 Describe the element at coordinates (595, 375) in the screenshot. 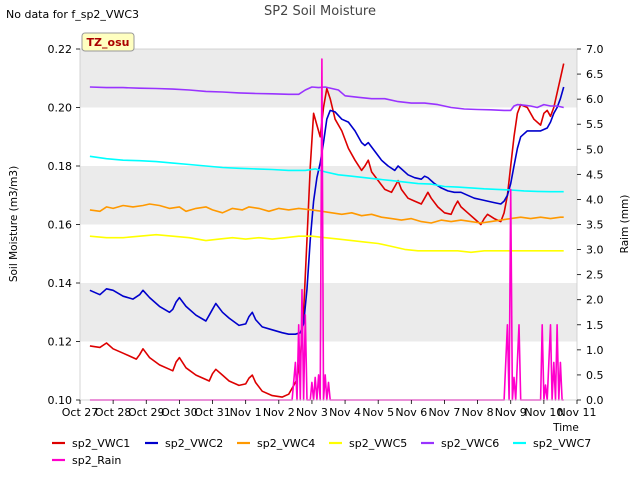

I see `y2-tick-label: 0.5` at that location.